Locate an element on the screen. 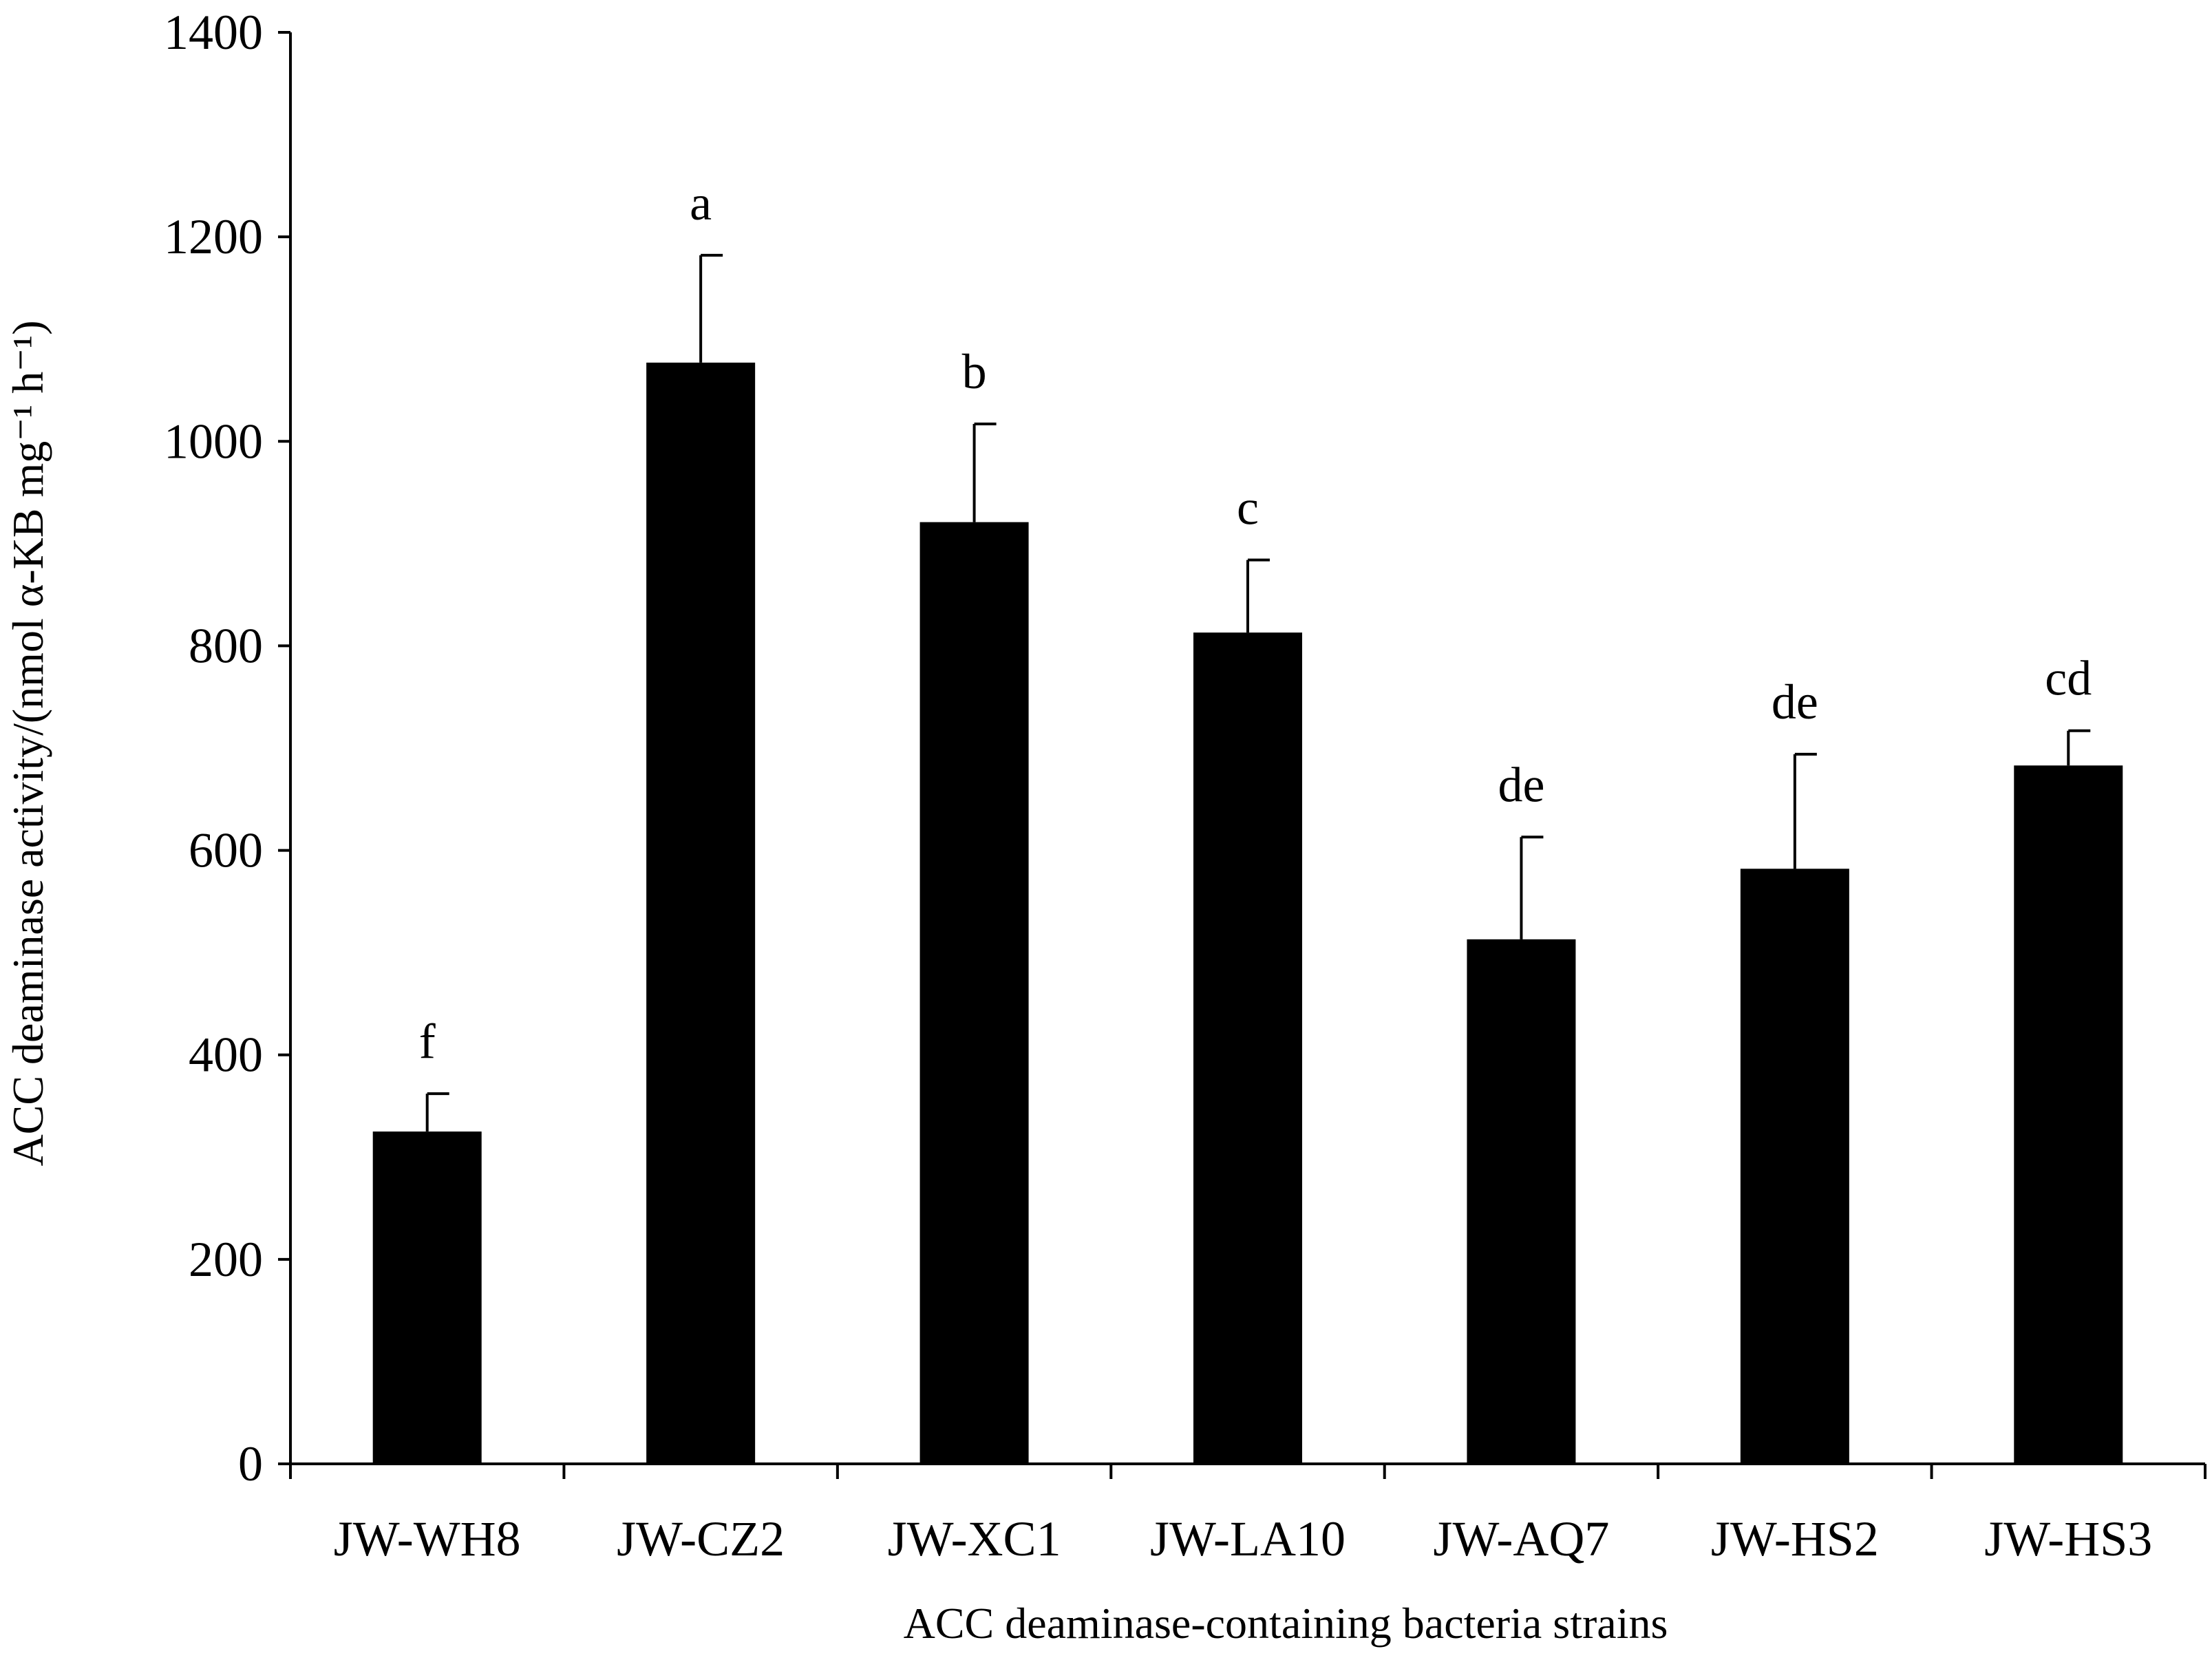  bar-jw-aq7 is located at coordinates (1521, 1201).